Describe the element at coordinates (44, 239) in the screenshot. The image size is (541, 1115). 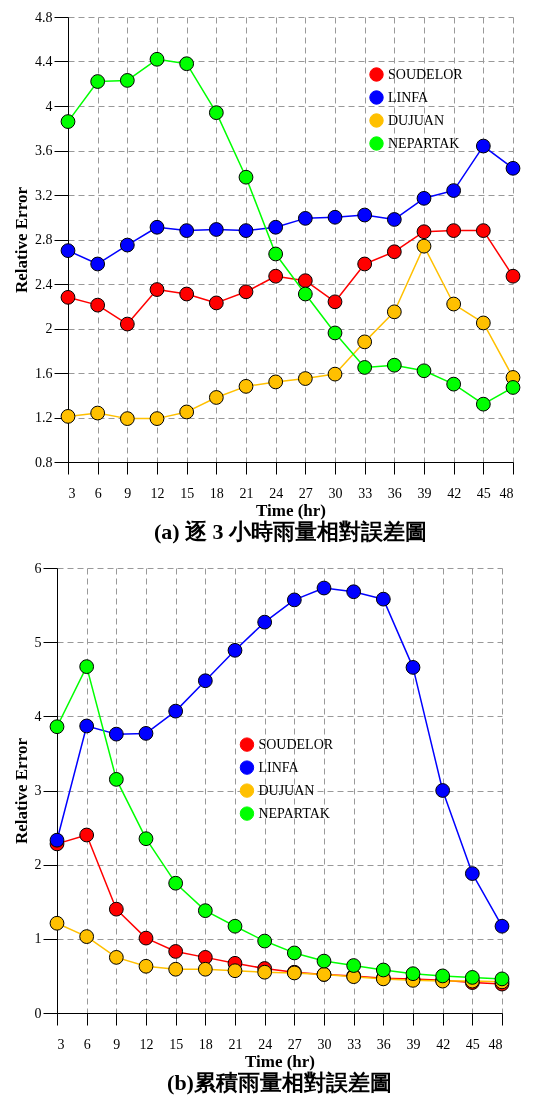
I see `y-tick-label: 2.8` at that location.